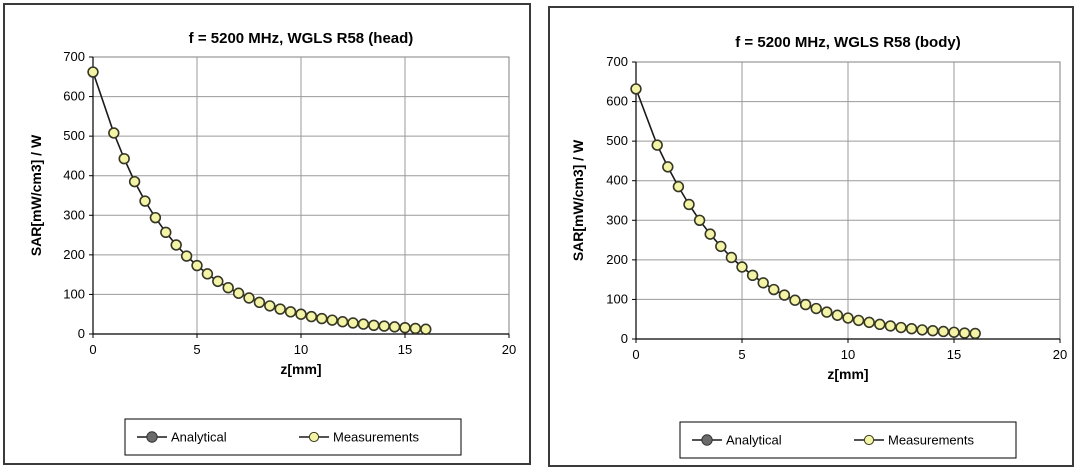  Describe the element at coordinates (741, 354) in the screenshot. I see `x-tick-label: 5` at that location.